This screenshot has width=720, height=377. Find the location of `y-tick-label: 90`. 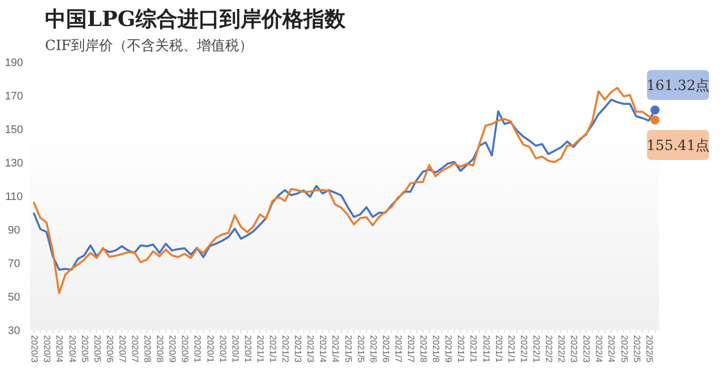

y-tick-label: 90 is located at coordinates (14, 230).